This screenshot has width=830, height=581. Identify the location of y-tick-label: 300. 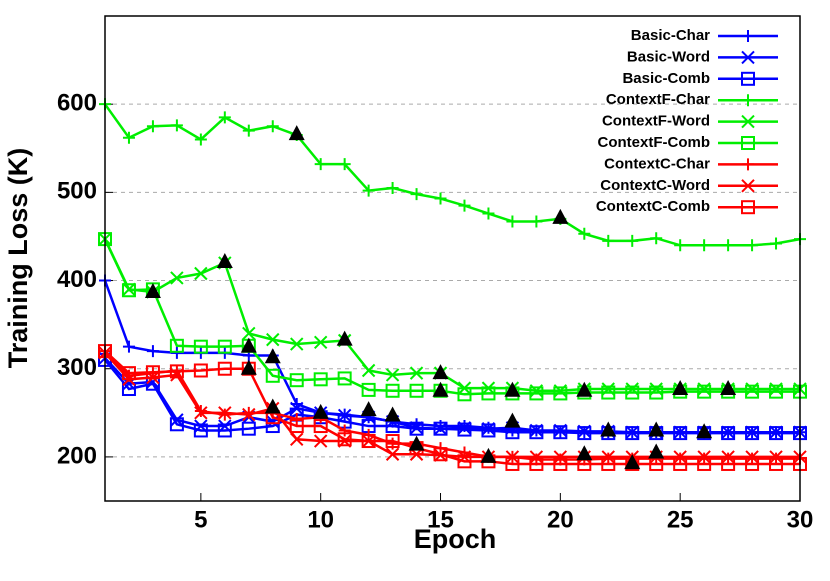
(77, 367).